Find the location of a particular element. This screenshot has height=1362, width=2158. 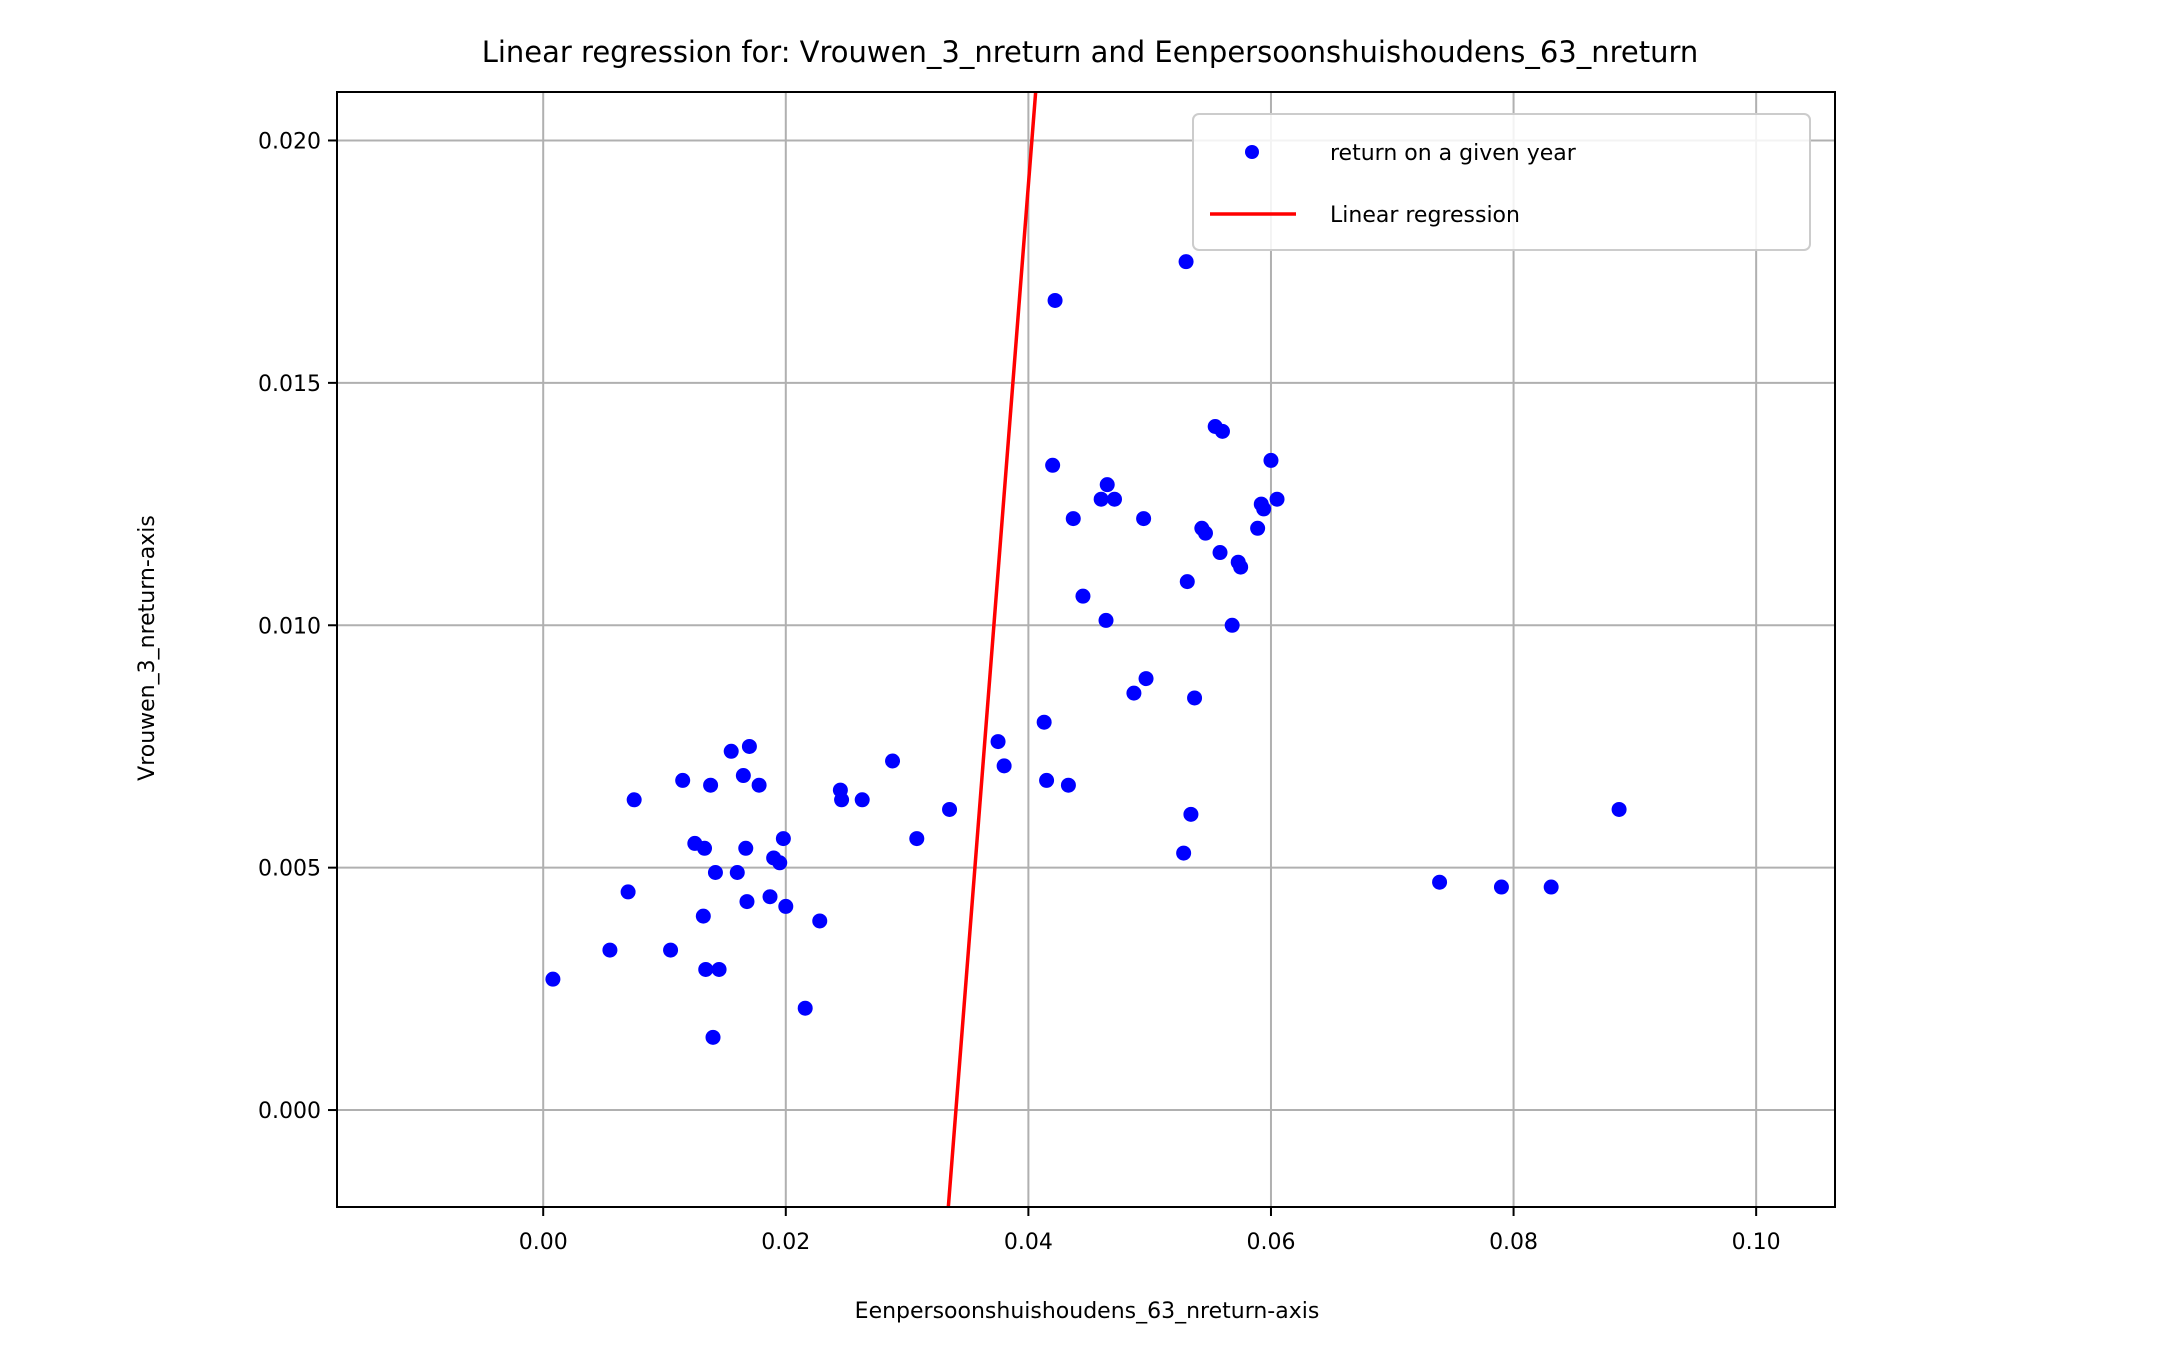

x-tick-label: 0.06 is located at coordinates (1270, 1242).